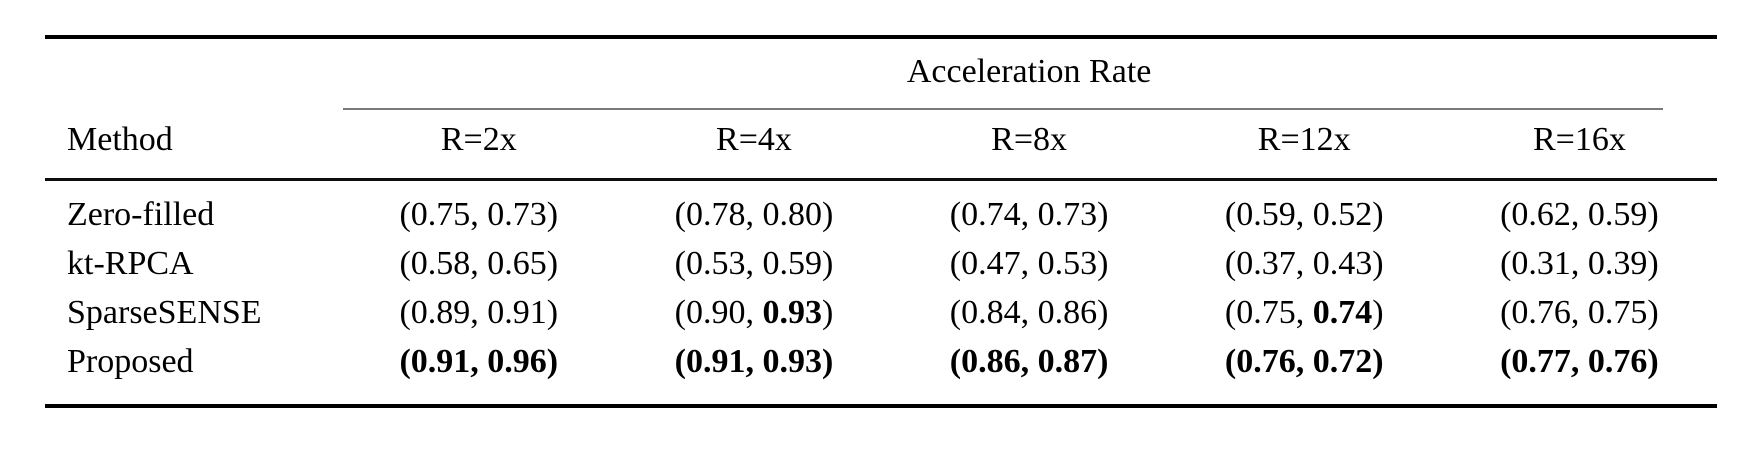  Describe the element at coordinates (754, 145) in the screenshot. I see `column-header-r4x: R=4x` at that location.